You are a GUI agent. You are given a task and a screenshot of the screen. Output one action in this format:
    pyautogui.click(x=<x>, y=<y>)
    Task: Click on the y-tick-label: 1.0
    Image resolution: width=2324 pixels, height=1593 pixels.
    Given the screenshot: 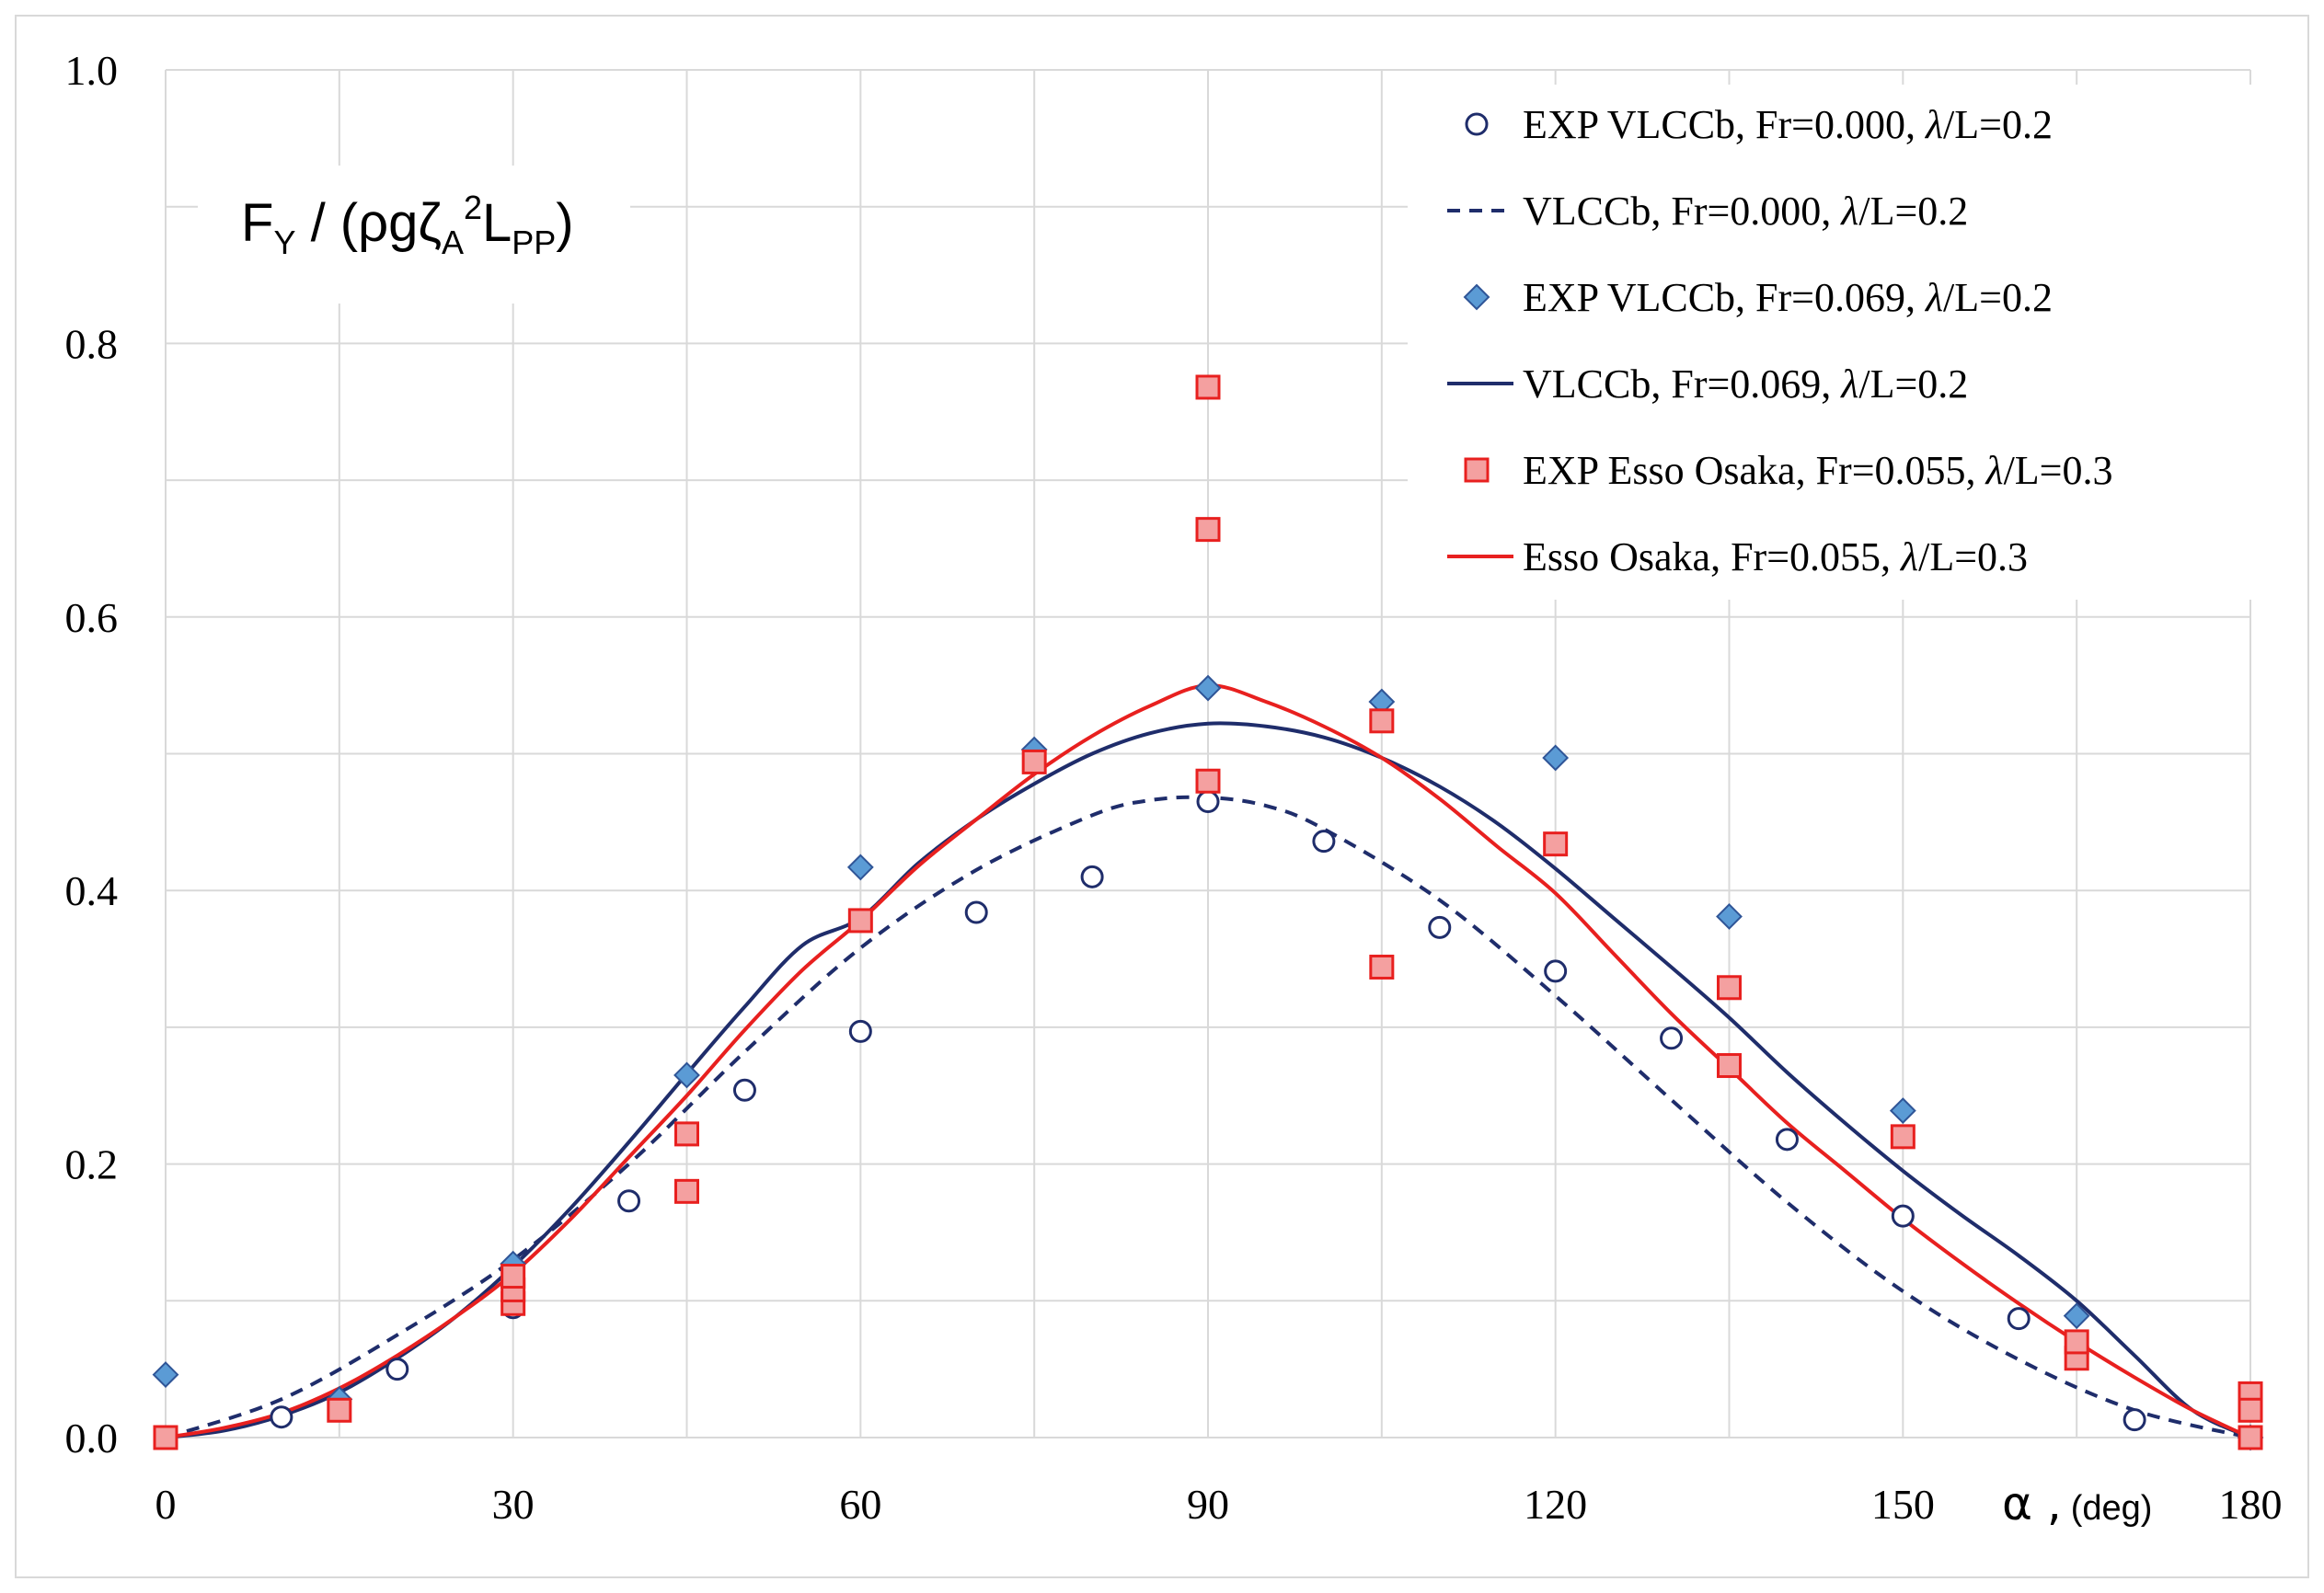 What is the action you would take?
    pyautogui.click(x=92, y=70)
    